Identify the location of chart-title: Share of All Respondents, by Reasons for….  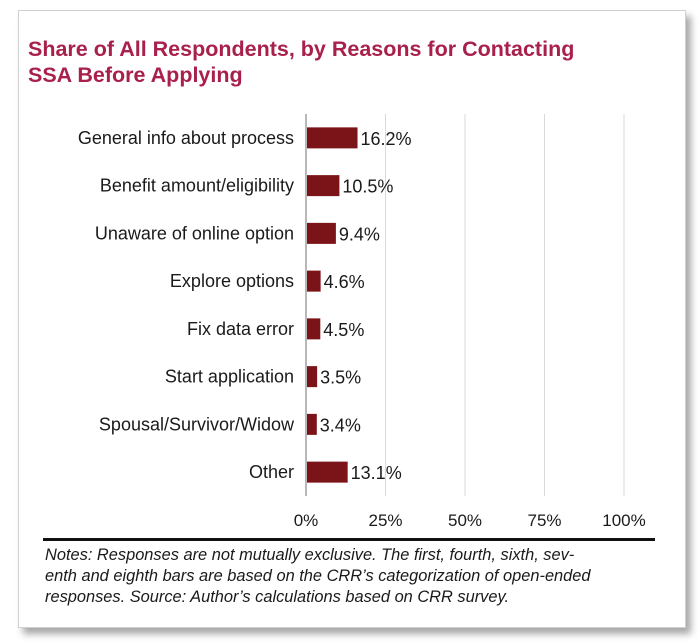
(338, 62).